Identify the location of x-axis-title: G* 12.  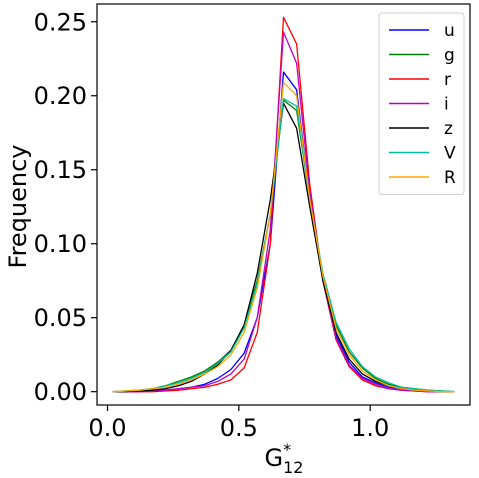
(284, 458).